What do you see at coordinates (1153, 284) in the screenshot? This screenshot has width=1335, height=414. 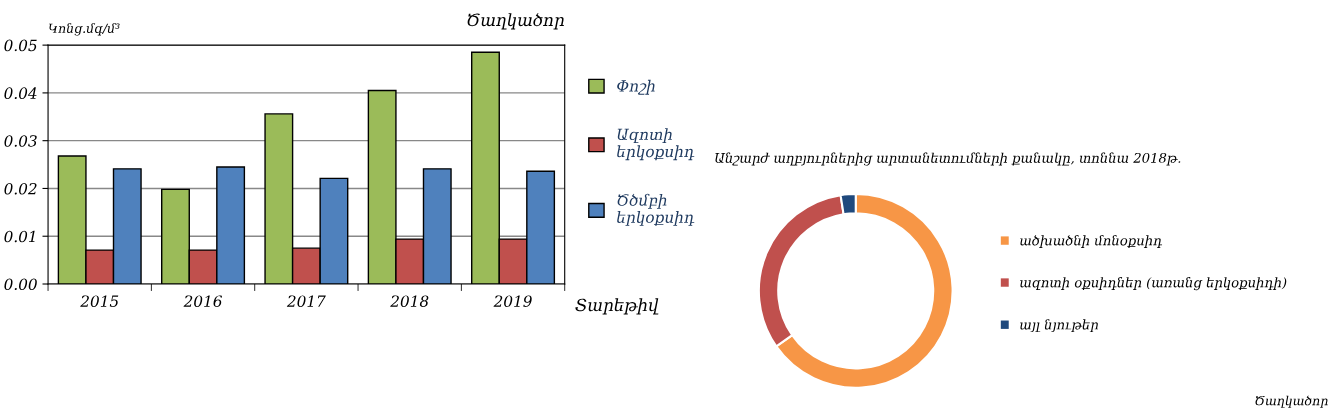 I see `legend-label: ազոտի օքսիդներ (առանց երկօքսիդի)` at bounding box center [1153, 284].